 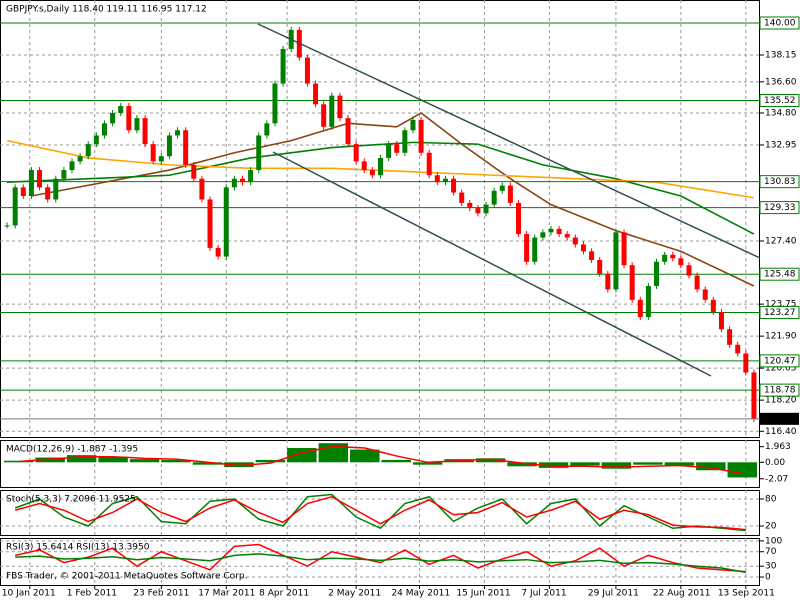 I want to click on level-label: 118.78, so click(x=780, y=391).